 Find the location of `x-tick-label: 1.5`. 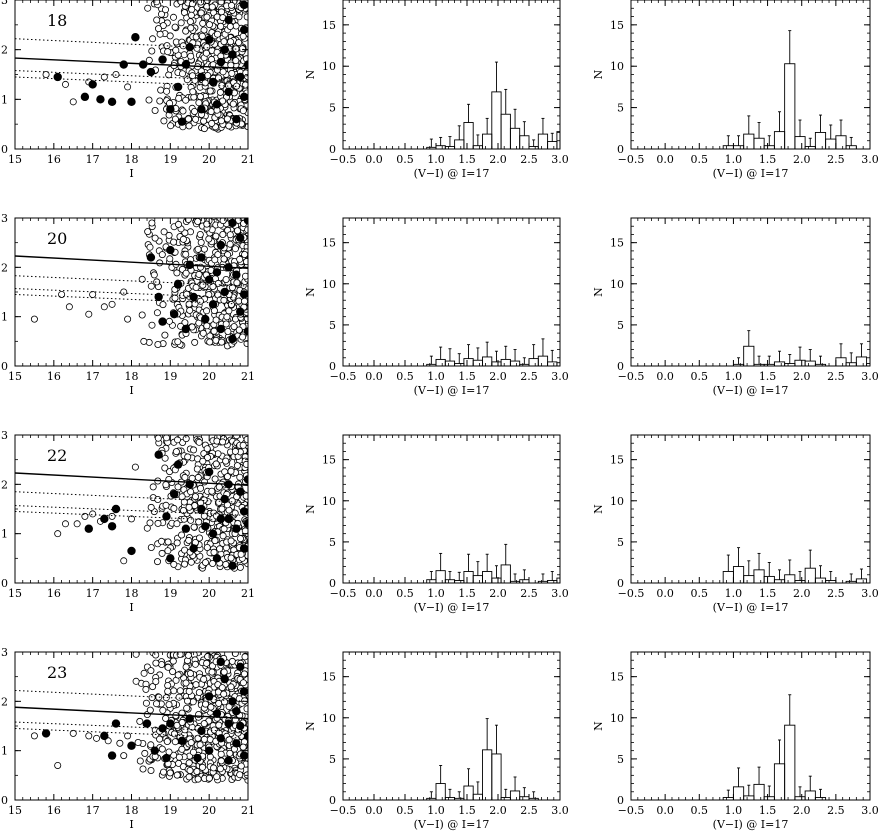

x-tick-label: 1.5 is located at coordinates (768, 593).